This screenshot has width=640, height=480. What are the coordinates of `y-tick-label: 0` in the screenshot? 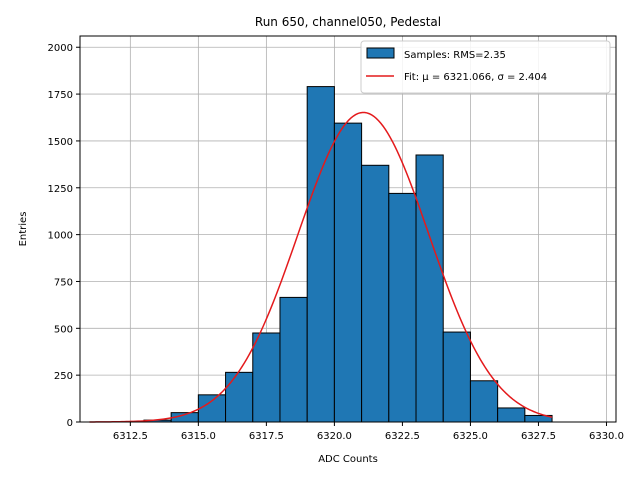 It's located at (70, 423).